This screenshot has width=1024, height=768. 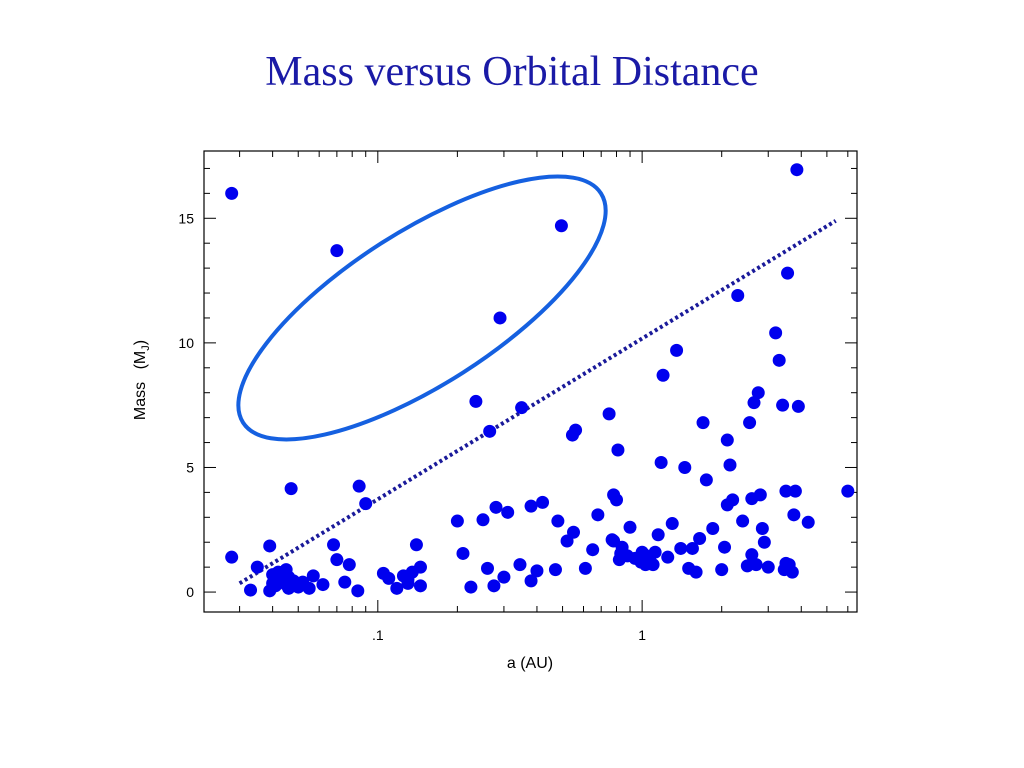 I want to click on y-axis-label-symbol: M, so click(x=140, y=357).